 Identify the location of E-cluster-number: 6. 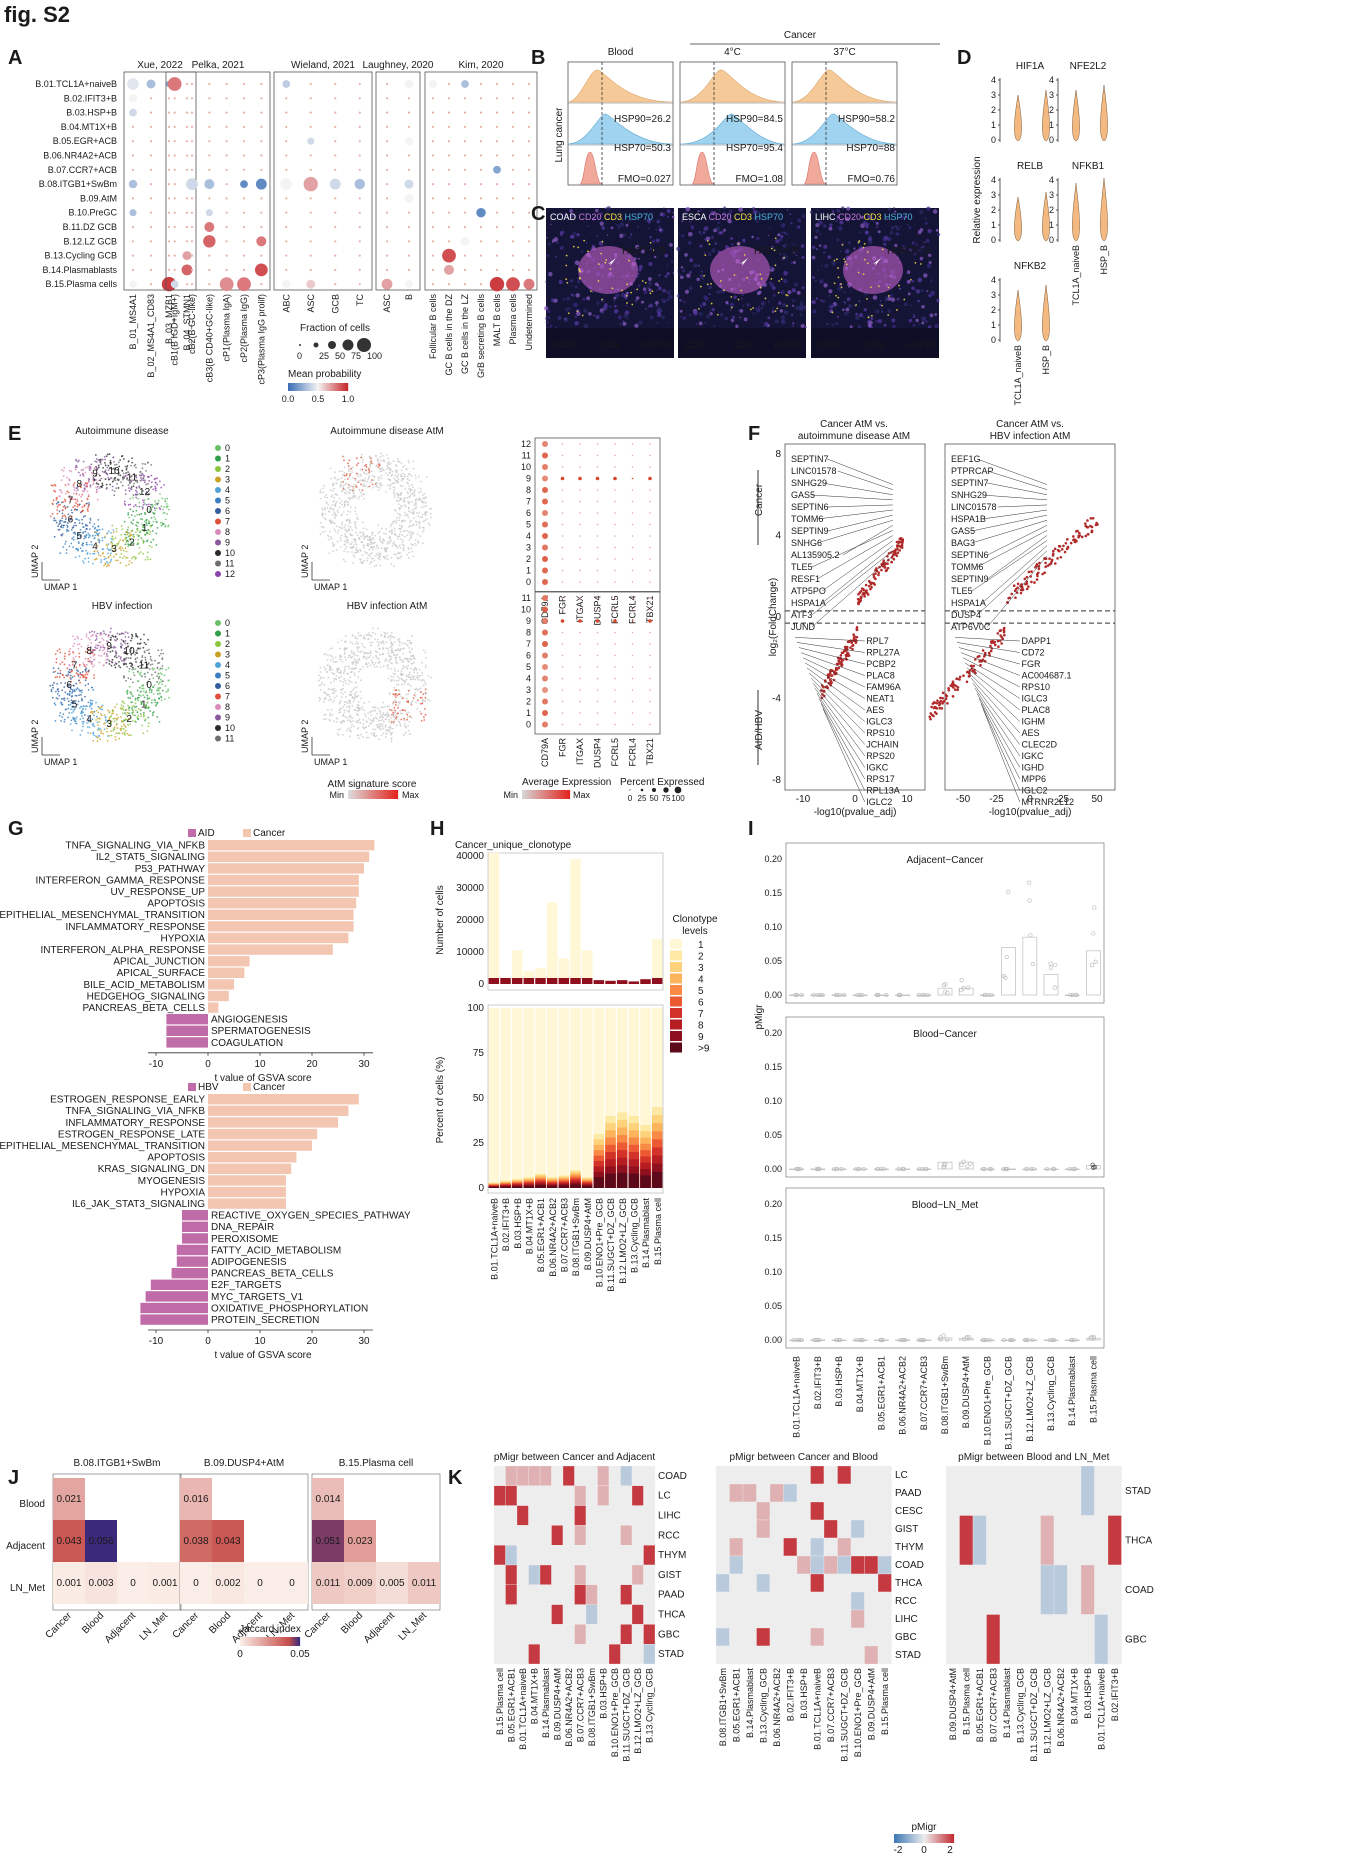
(69, 685).